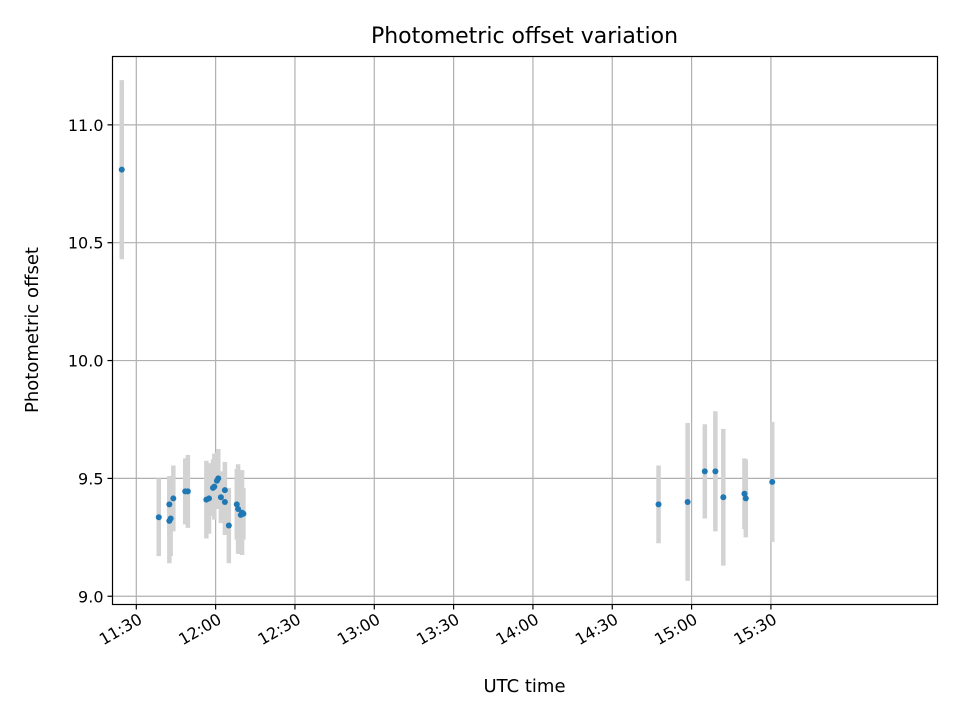 This screenshot has width=960, height=720. I want to click on x-tick-label: 15:30, so click(754, 630).